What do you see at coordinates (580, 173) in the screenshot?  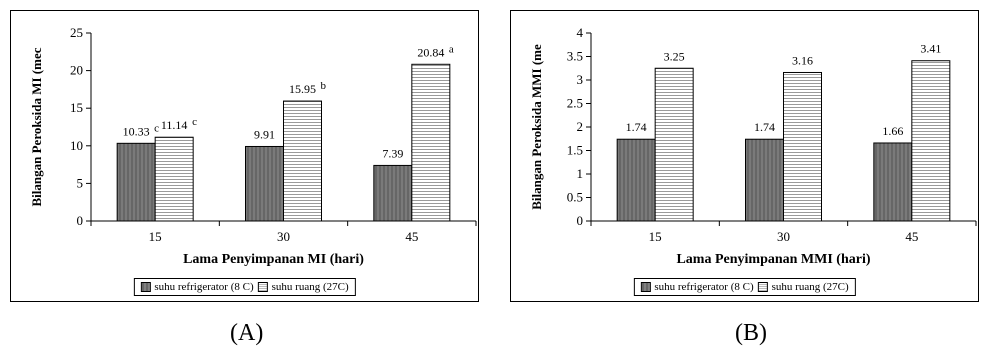 I see `y-tick-label: 1` at bounding box center [580, 173].